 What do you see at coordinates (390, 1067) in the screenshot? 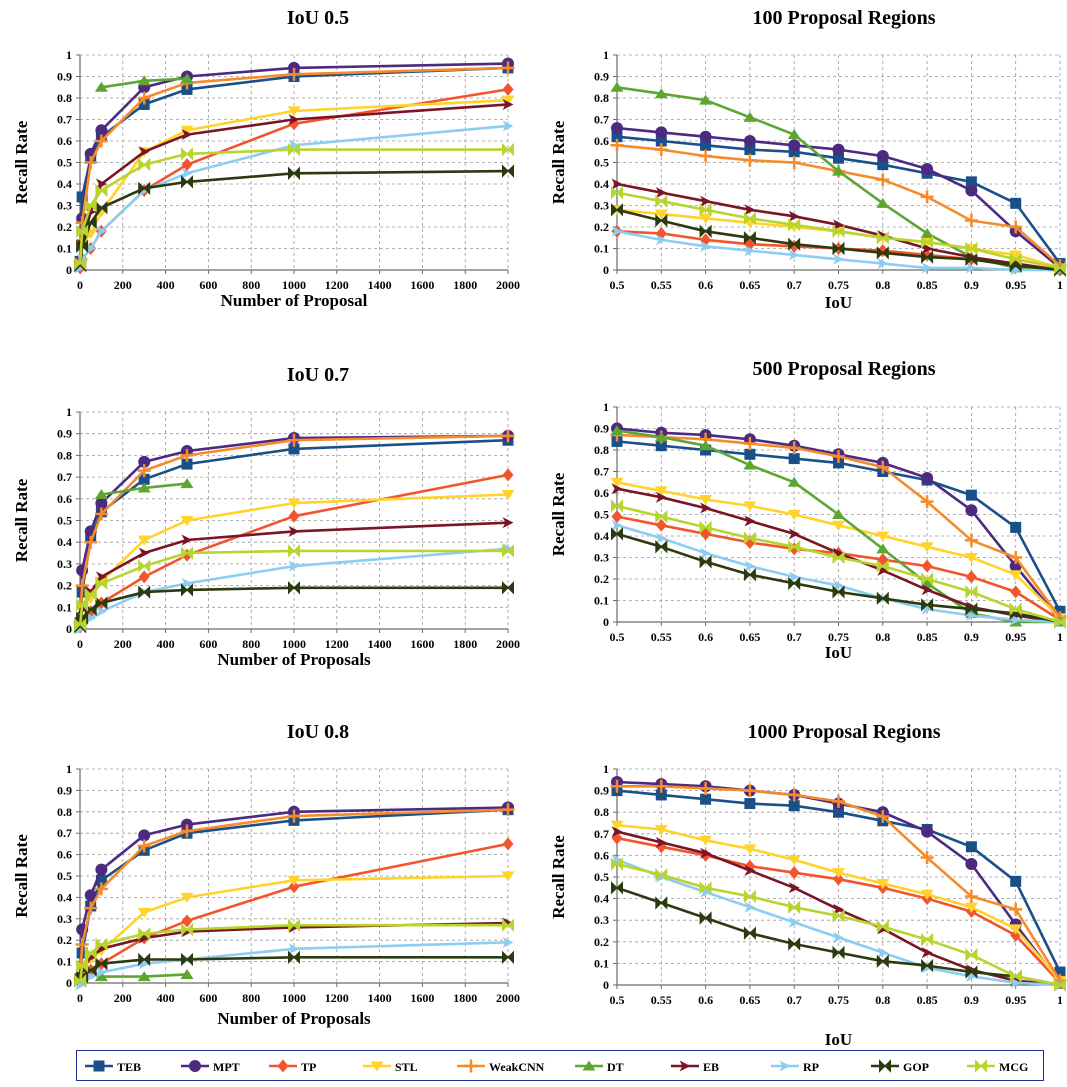
I see `legend-item-stl: STL` at bounding box center [390, 1067].